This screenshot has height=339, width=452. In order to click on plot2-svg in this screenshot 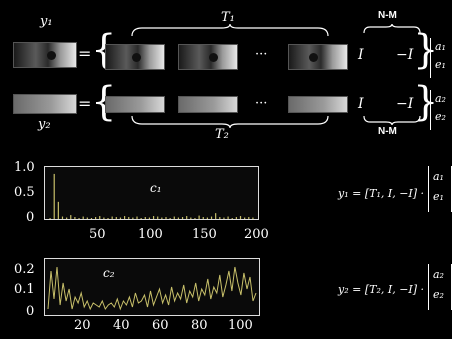, I will do `click(152, 288)`.